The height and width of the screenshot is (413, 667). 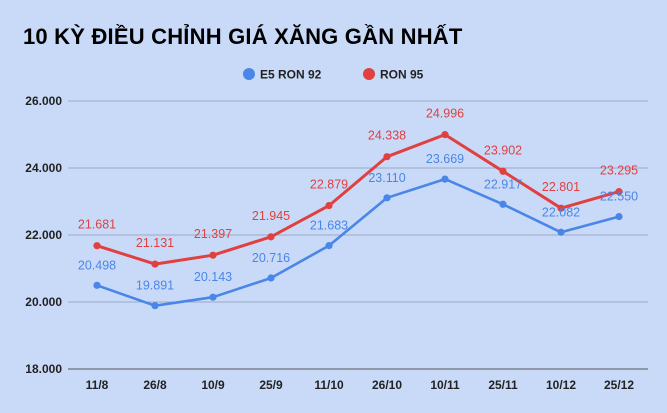 What do you see at coordinates (43, 101) in the screenshot?
I see `y-tick-label: 26.000` at bounding box center [43, 101].